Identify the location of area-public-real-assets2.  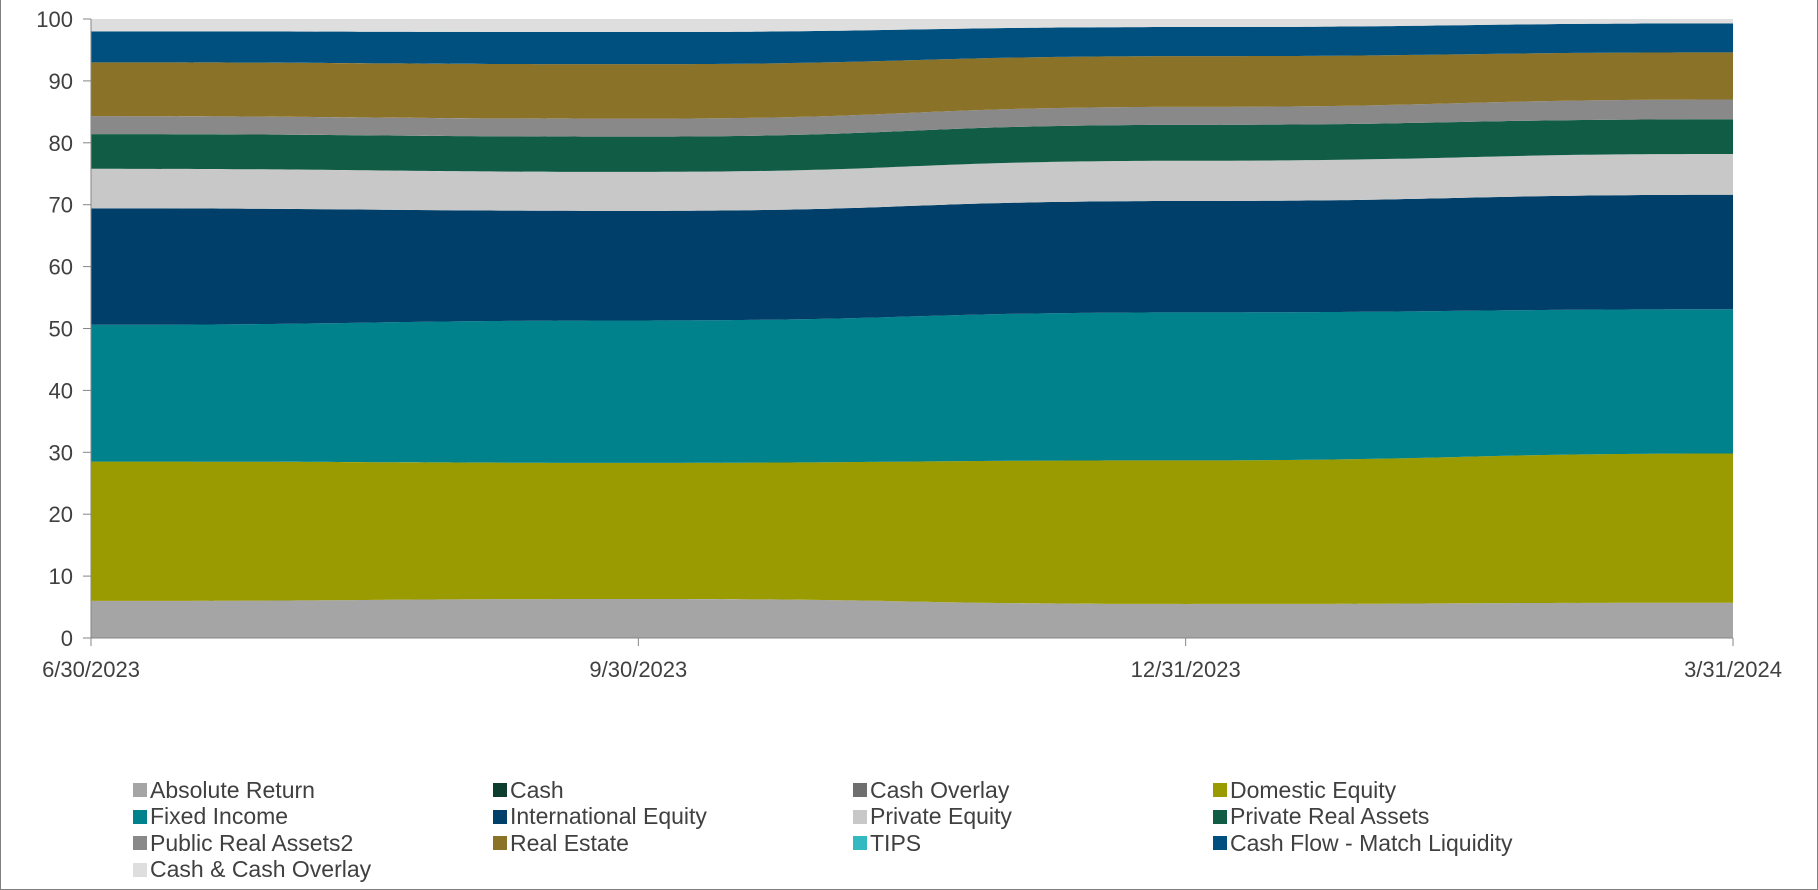
(912, 118).